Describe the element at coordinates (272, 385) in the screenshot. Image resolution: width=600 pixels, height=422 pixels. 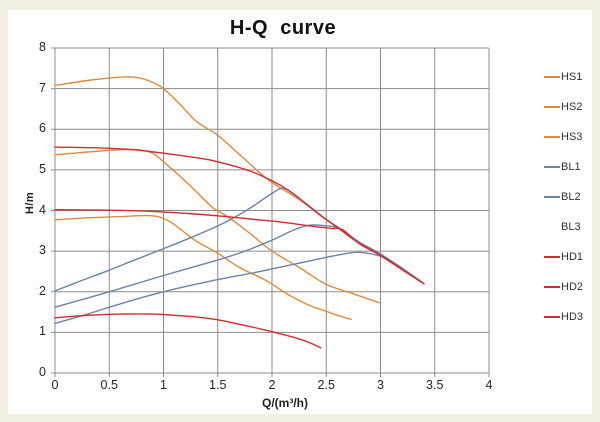
I see `x-tick-label-2: 2` at that location.